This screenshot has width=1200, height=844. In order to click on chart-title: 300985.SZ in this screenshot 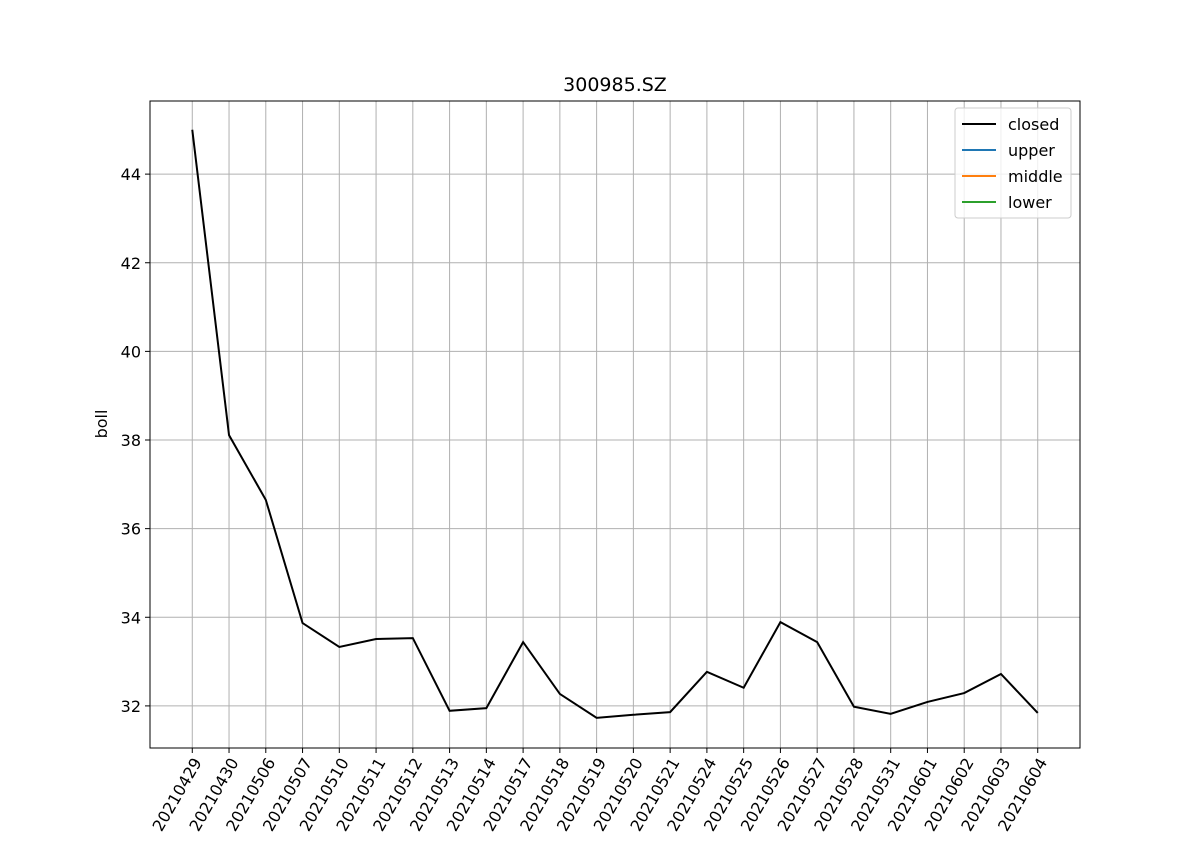, I will do `click(615, 85)`.